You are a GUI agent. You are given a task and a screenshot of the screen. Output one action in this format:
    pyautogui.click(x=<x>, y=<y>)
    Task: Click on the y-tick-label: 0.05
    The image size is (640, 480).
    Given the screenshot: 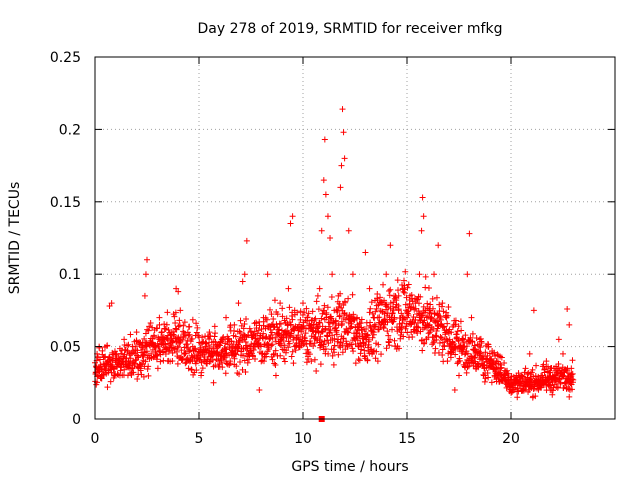 What is the action you would take?
    pyautogui.click(x=65, y=348)
    